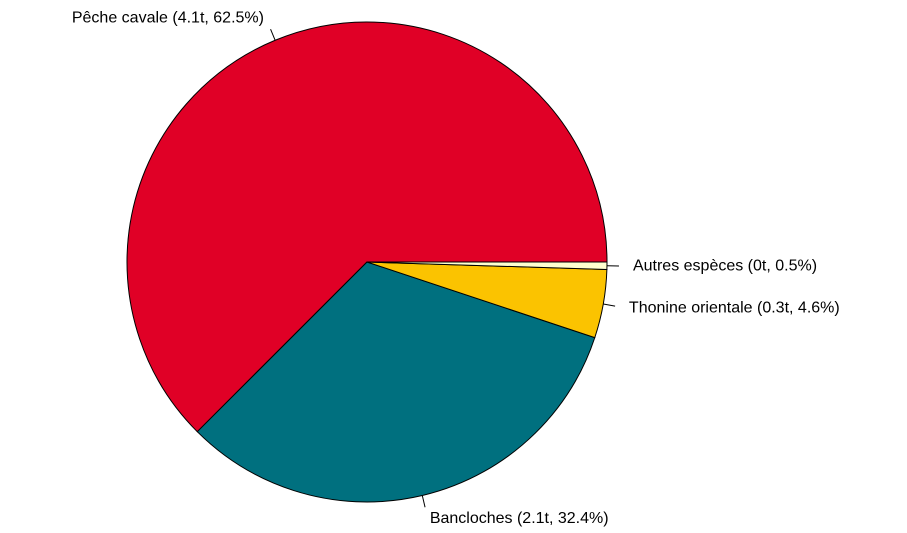 The image size is (907, 533). What do you see at coordinates (519, 518) in the screenshot?
I see `slice-label: Bancloches (2.1t, 32.4%)` at bounding box center [519, 518].